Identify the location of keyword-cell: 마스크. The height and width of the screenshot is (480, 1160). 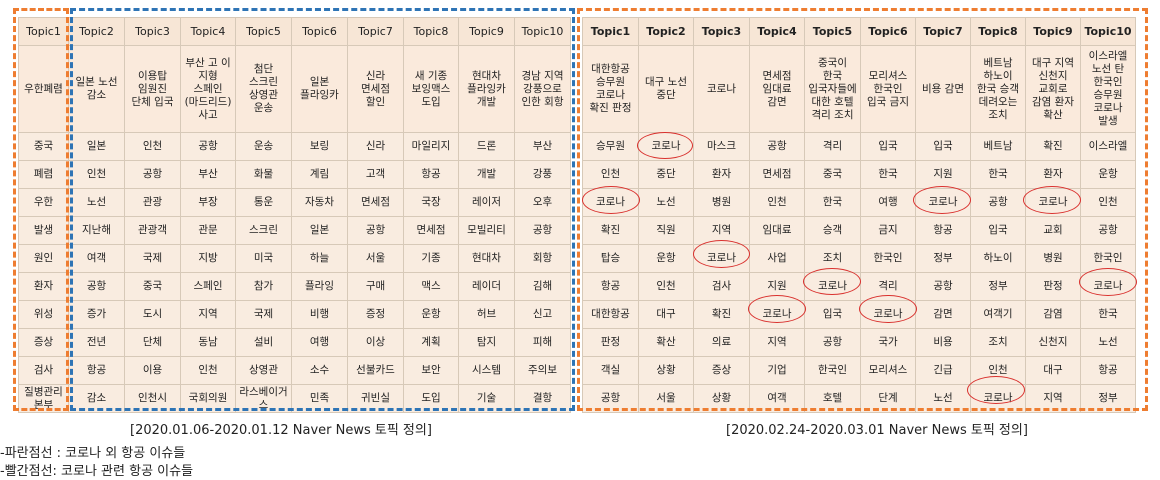
(721, 146).